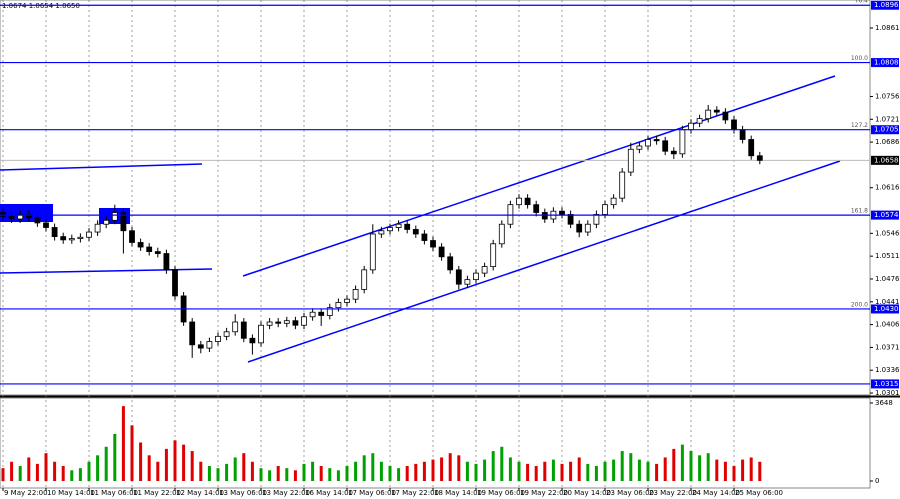 This screenshot has height=499, width=900. What do you see at coordinates (887, 370) in the screenshot?
I see `y-tick-label: 1.0336` at bounding box center [887, 370].